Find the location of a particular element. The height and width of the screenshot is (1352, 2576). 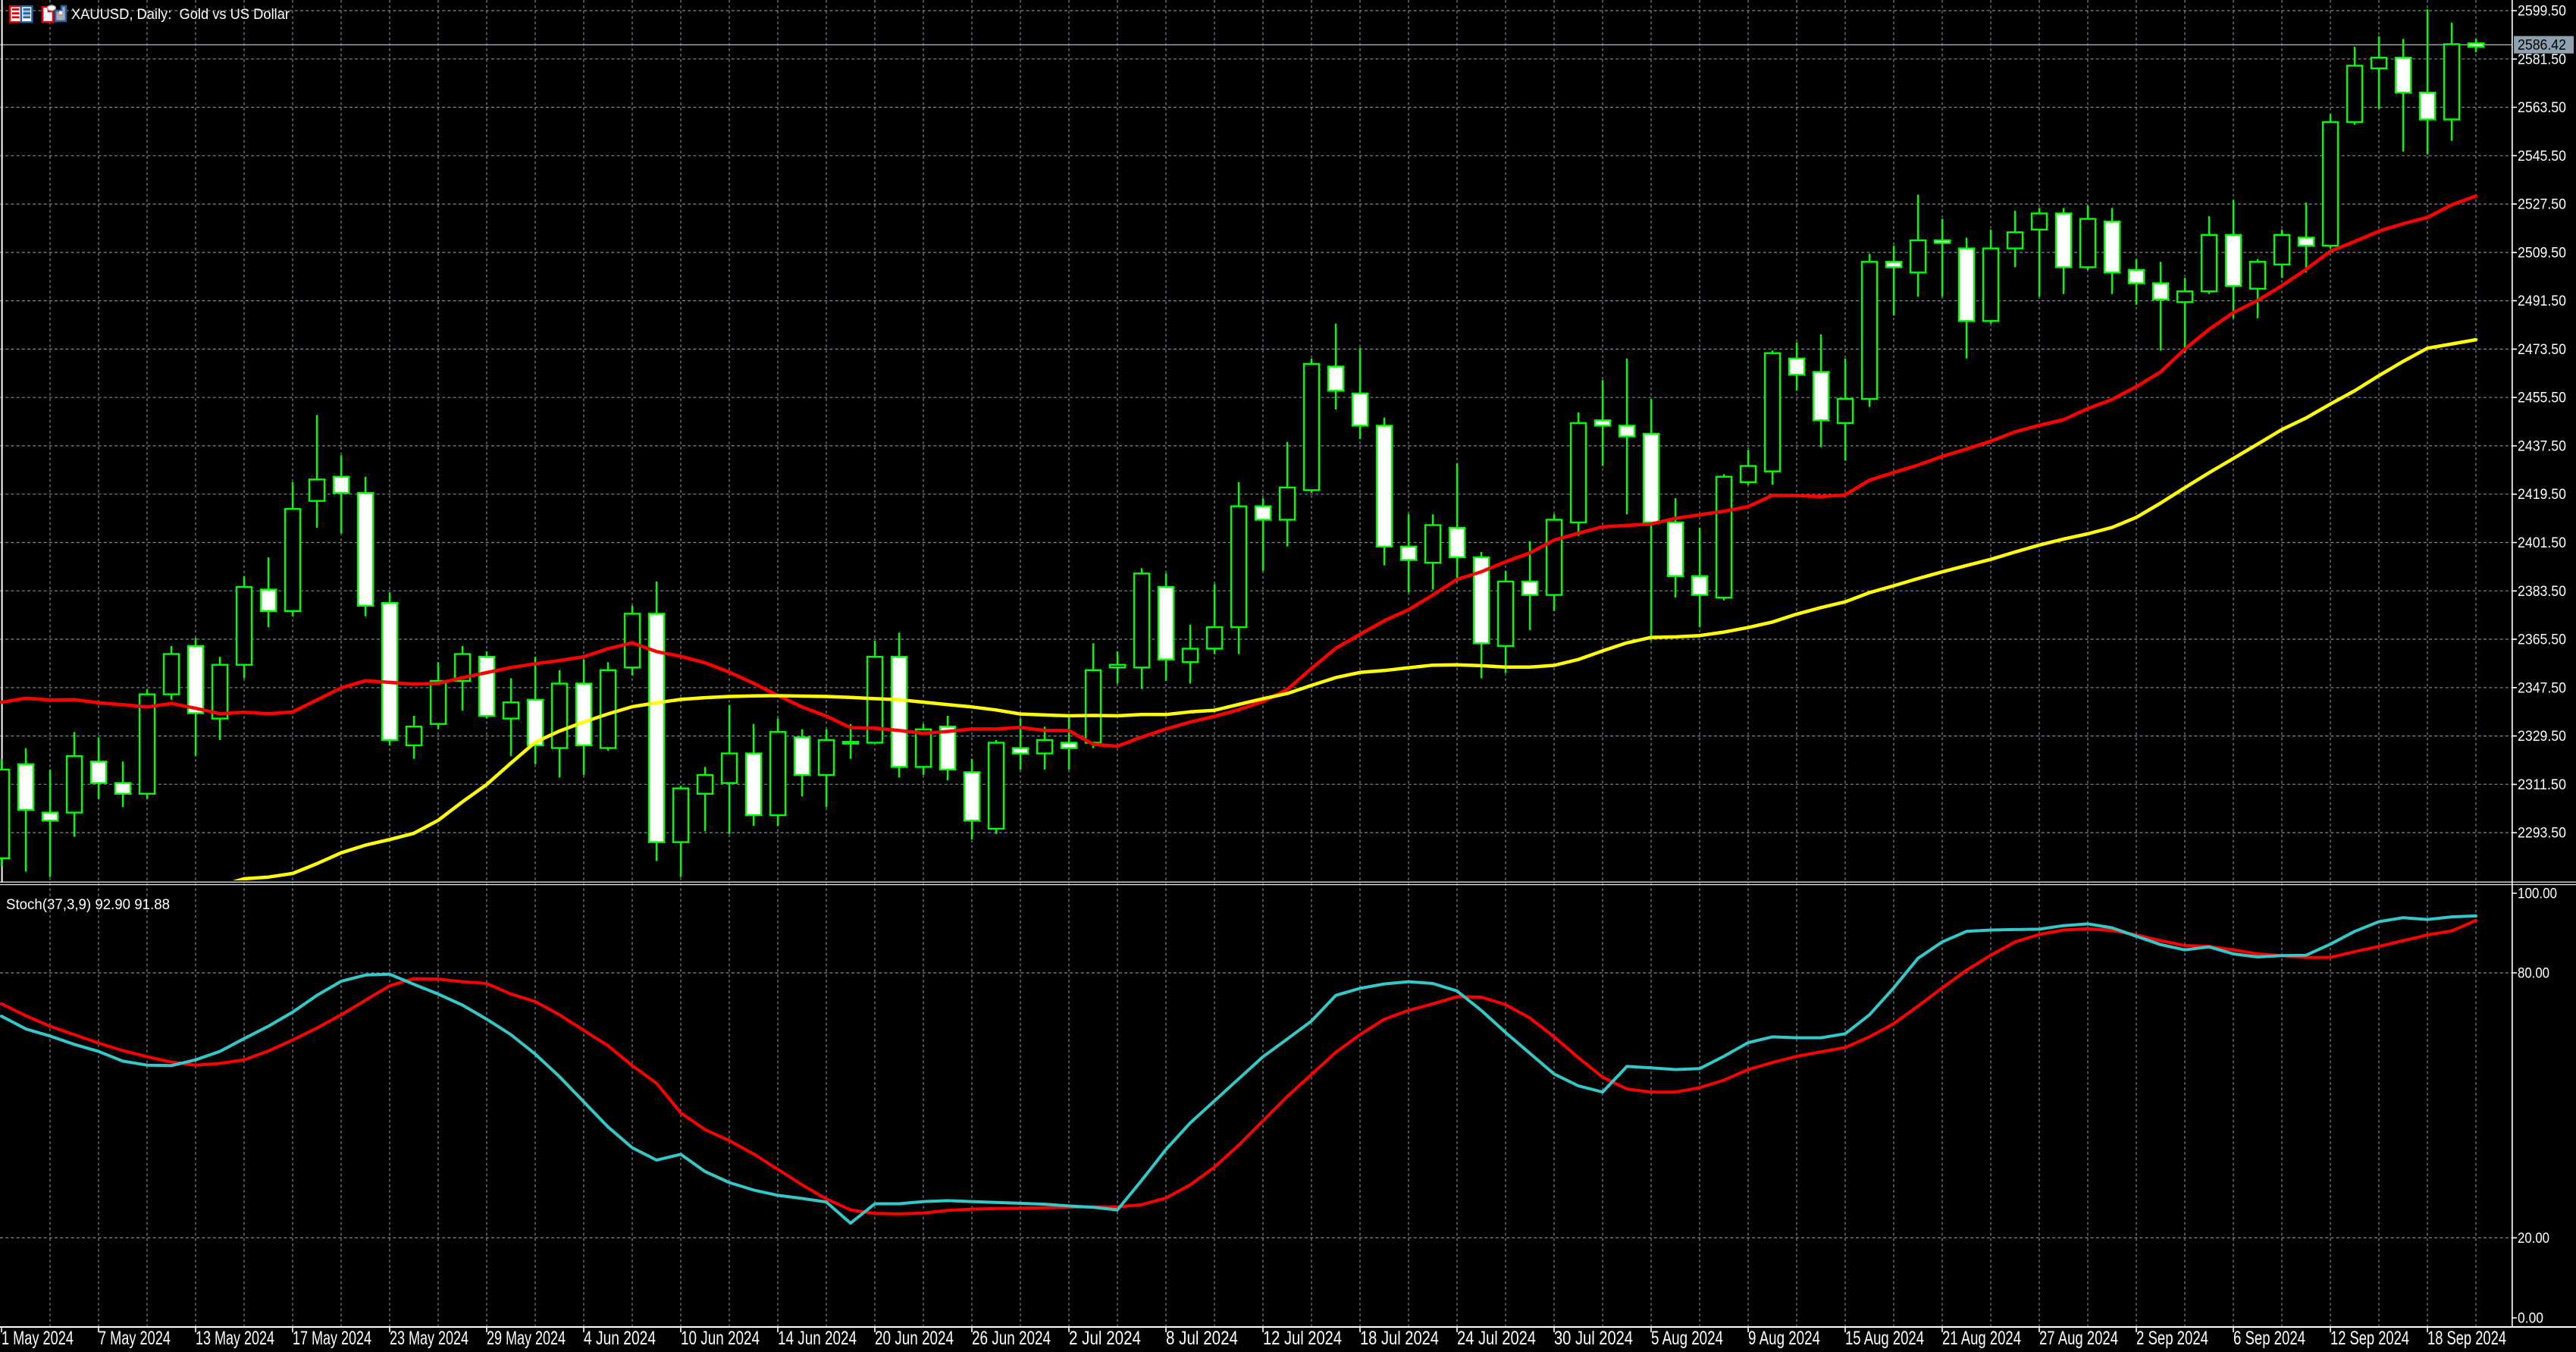

svg-text: 2365.50 is located at coordinates (2542, 640).